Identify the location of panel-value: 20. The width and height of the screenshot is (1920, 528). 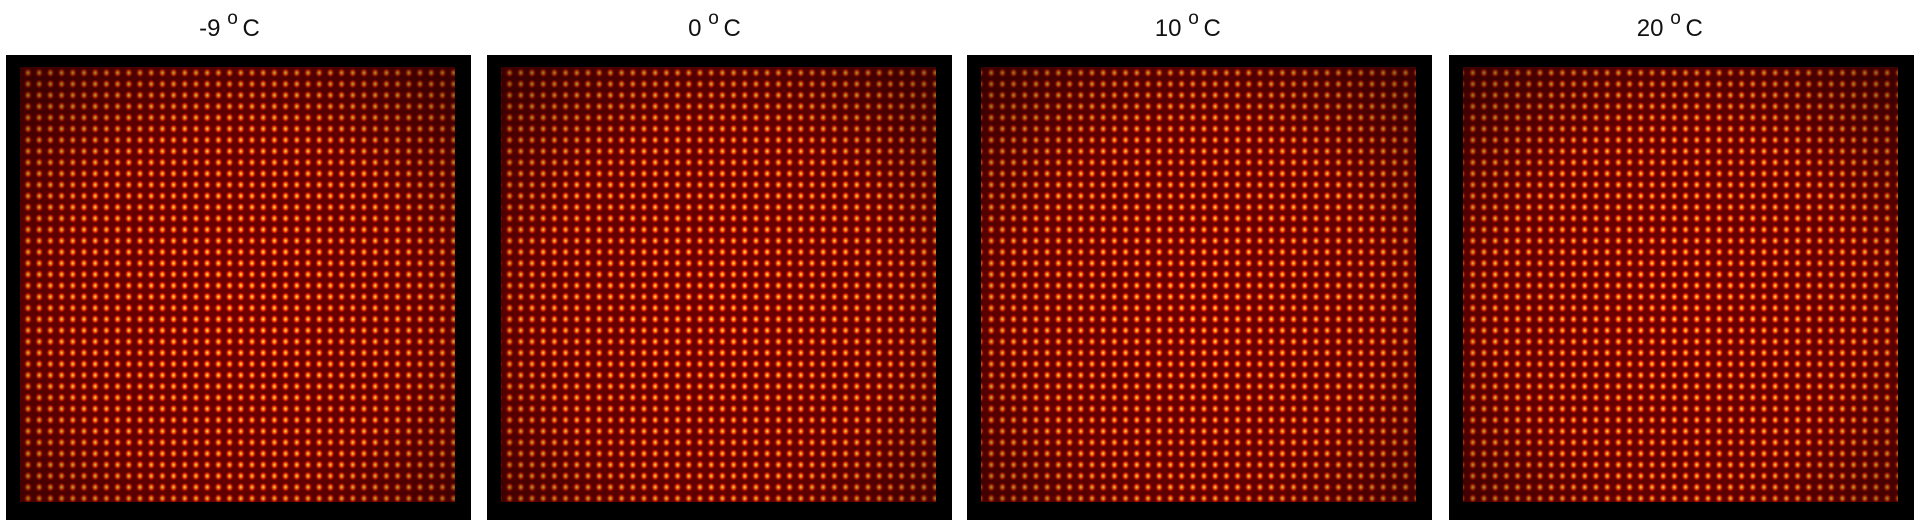
(1650, 28).